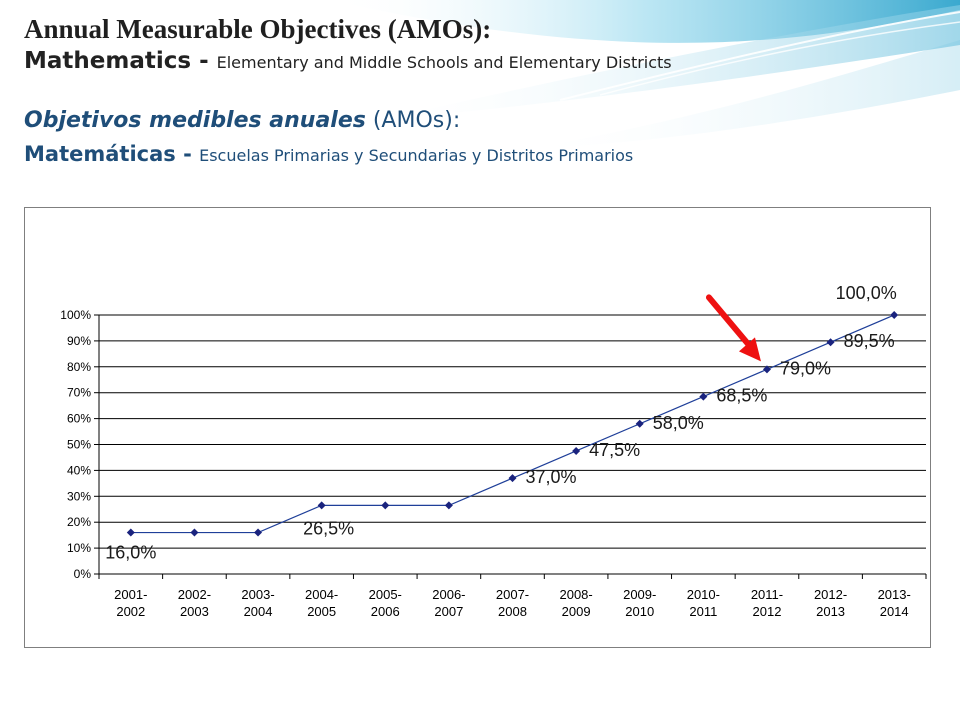 This screenshot has height=720, width=960. Describe the element at coordinates (866, 293) in the screenshot. I see `data-label: 100,0%` at that location.